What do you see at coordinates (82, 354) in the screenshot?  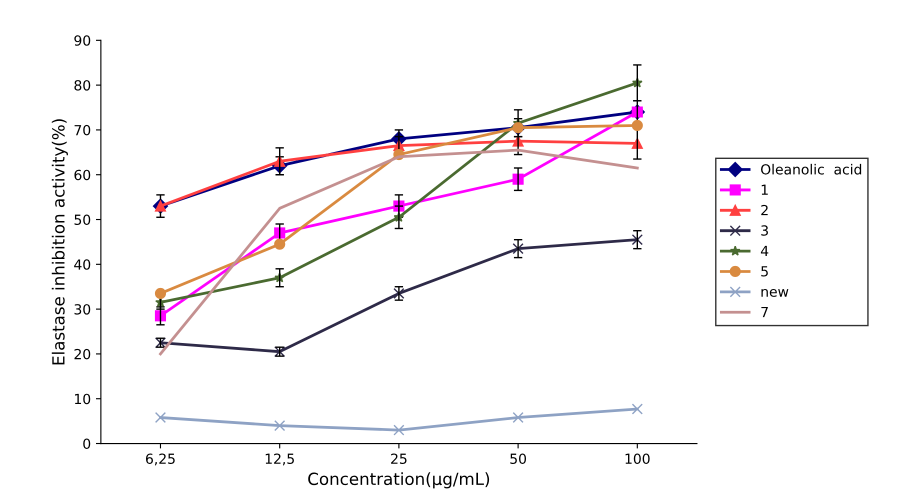 I see `y-tick-label: 20` at bounding box center [82, 354].